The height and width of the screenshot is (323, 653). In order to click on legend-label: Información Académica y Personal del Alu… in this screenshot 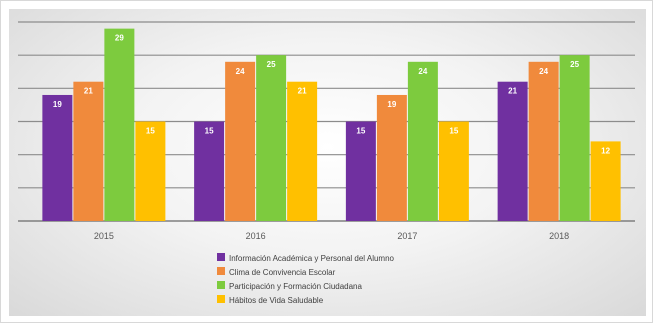, I will do `click(312, 258)`.